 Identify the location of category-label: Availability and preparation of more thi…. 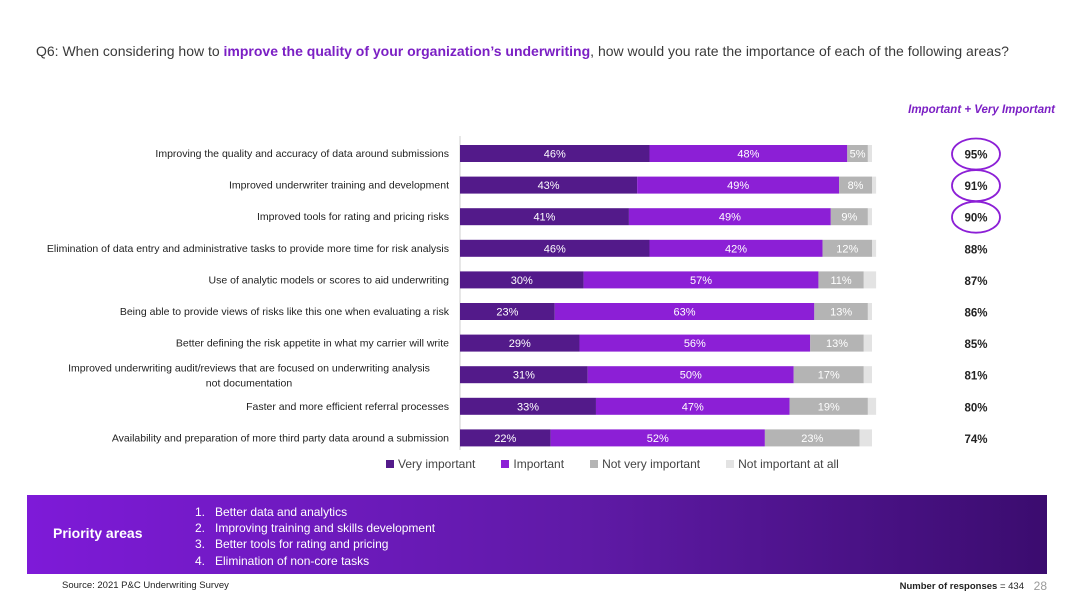
(280, 438).